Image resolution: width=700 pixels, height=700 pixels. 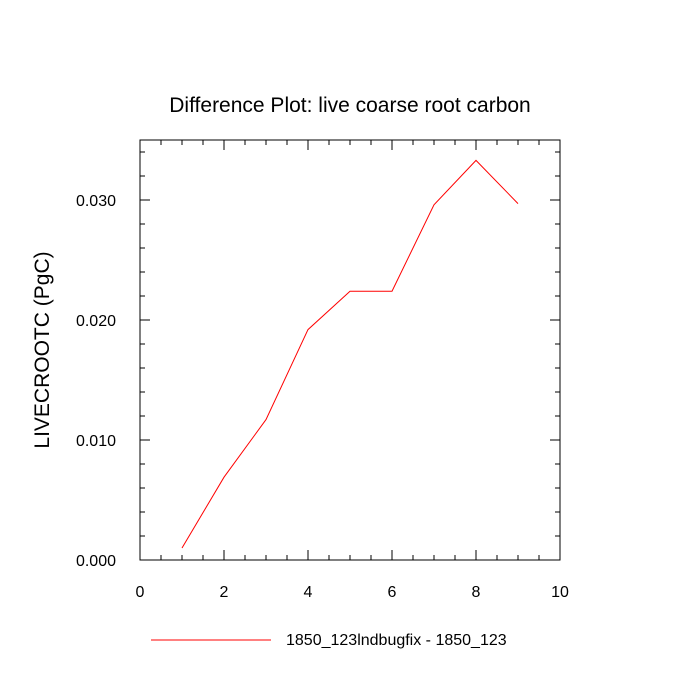 I want to click on x-tick-label: 10, so click(x=560, y=592).